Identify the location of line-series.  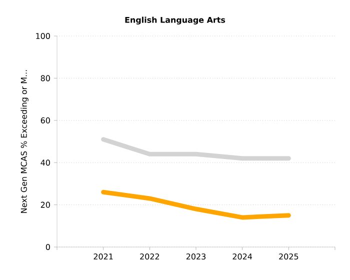
(196, 205).